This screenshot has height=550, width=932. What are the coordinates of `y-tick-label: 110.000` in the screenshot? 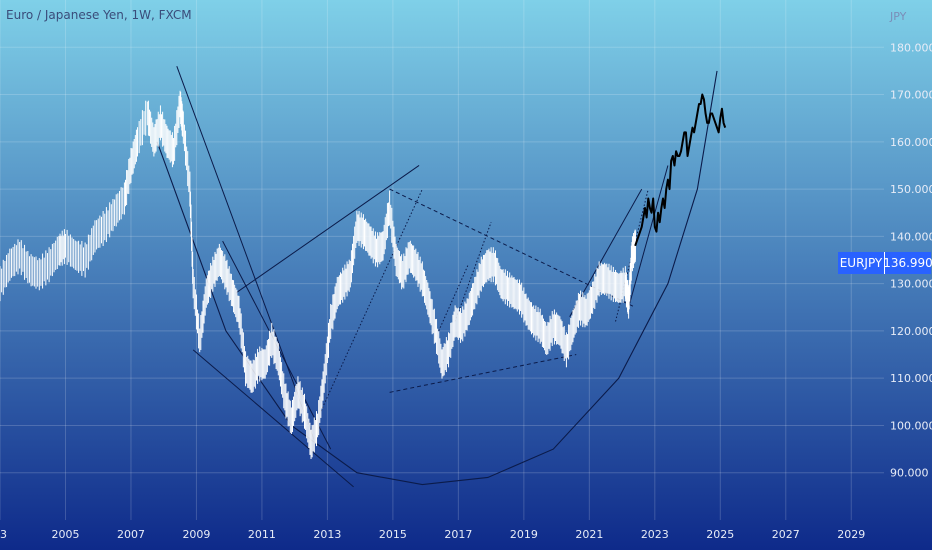 It's located at (911, 378).